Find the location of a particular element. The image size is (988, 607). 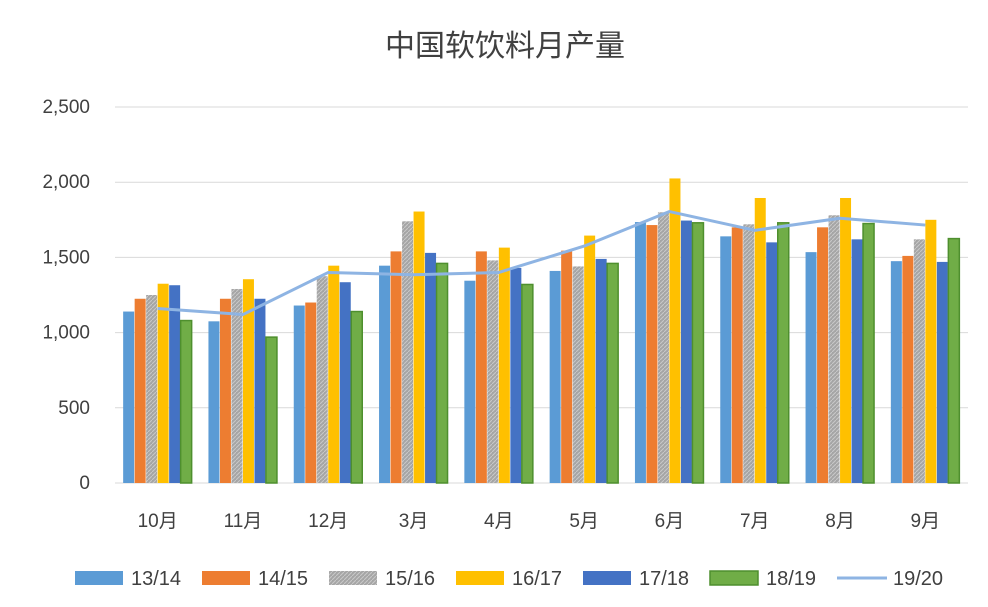

bar-17-18-6月 is located at coordinates (686, 351).